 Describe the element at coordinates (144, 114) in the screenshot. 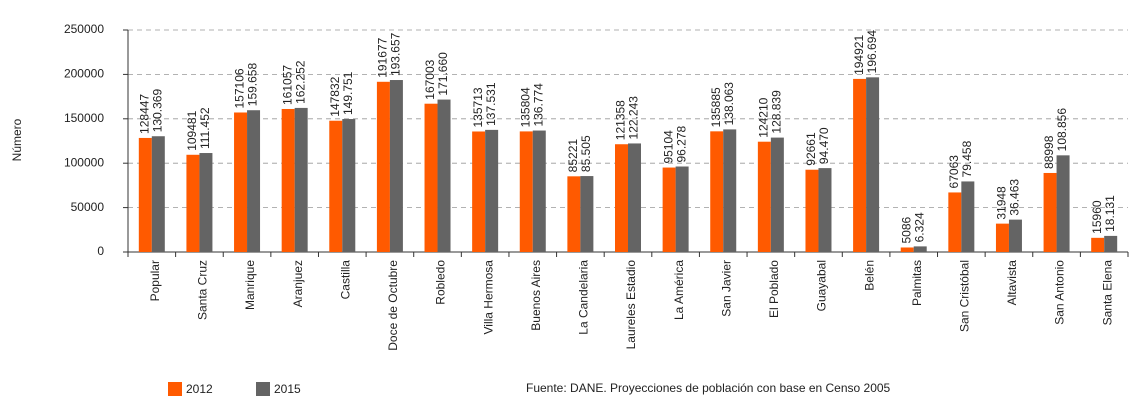

I see `data-label: 128447` at that location.